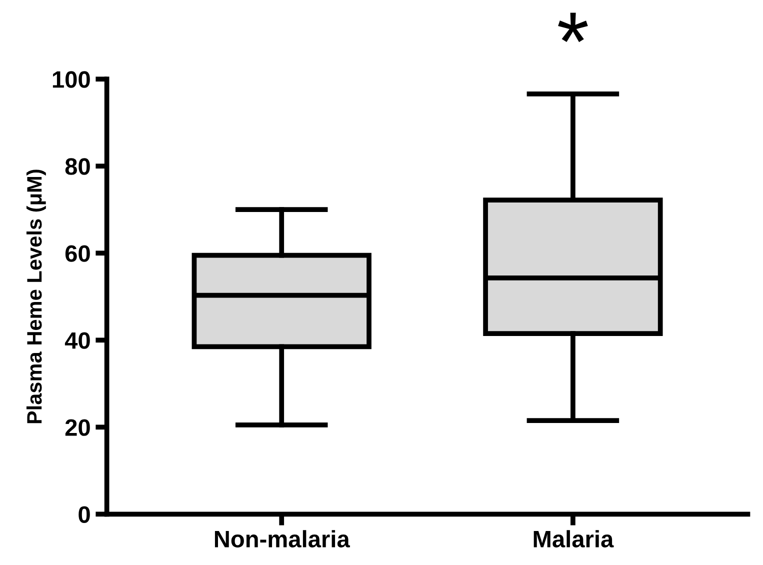 The image size is (763, 565). Describe the element at coordinates (36, 297) in the screenshot. I see `y-axis-title: Plasma Heme Levels (μM)` at that location.